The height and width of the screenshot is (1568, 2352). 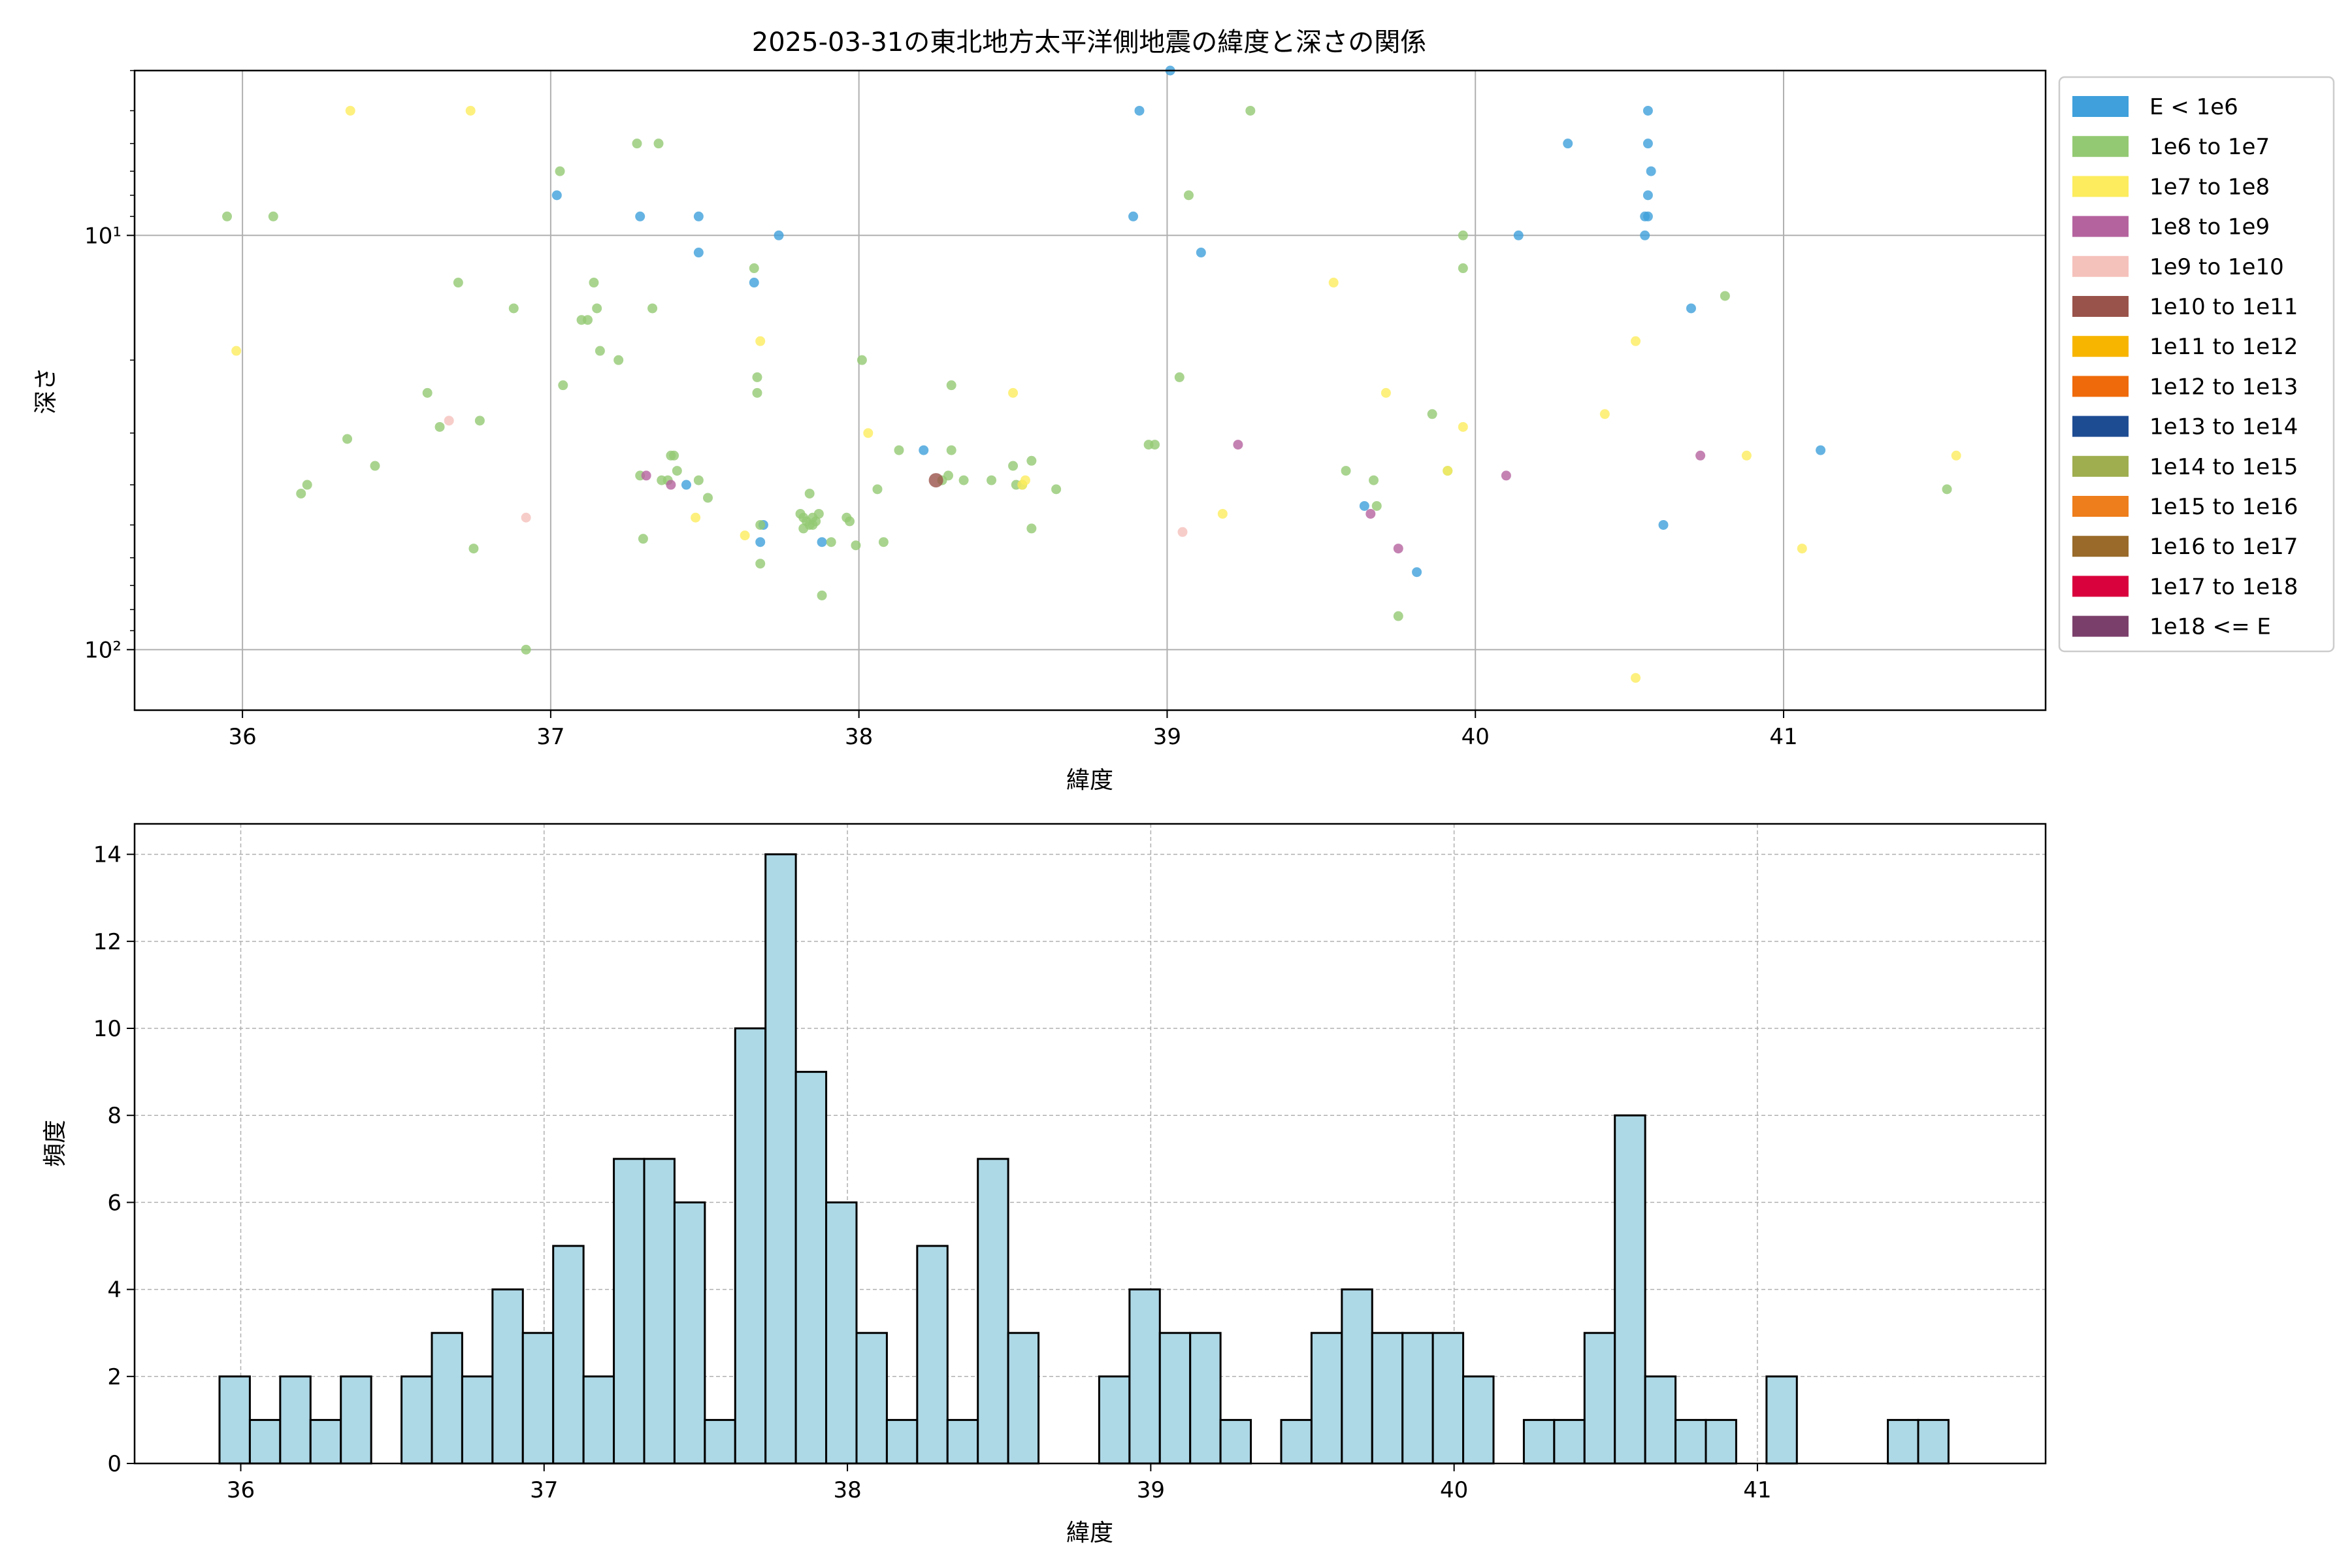 What do you see at coordinates (46, 390) in the screenshot?
I see `scatter-y-axis-label: 深さ` at bounding box center [46, 390].